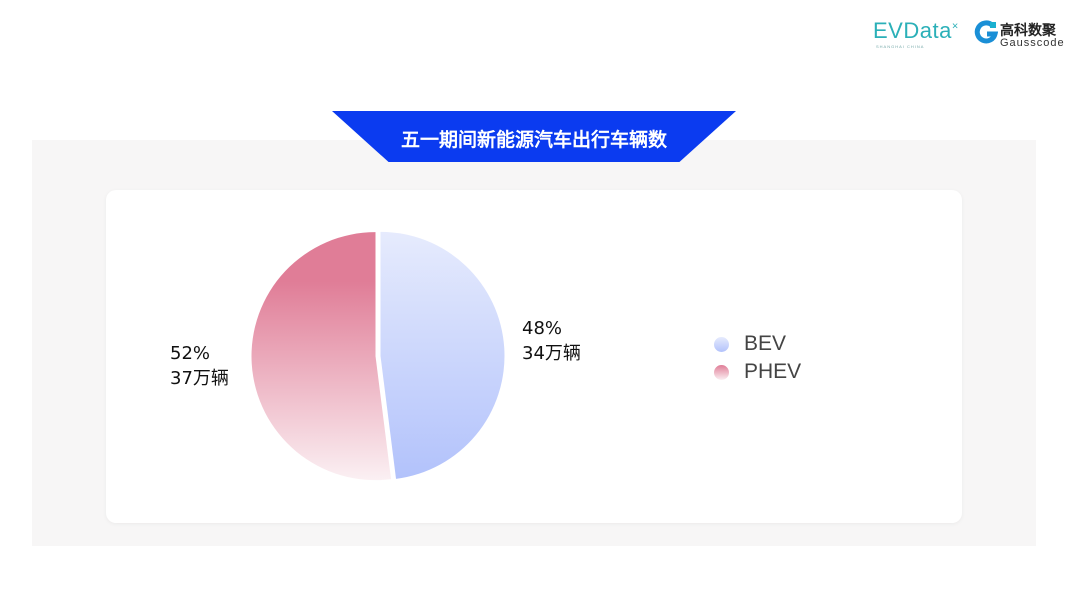  What do you see at coordinates (900, 46) in the screenshot?
I see `evdata-logo-sub: SHANGHAI CHINA` at bounding box center [900, 46].